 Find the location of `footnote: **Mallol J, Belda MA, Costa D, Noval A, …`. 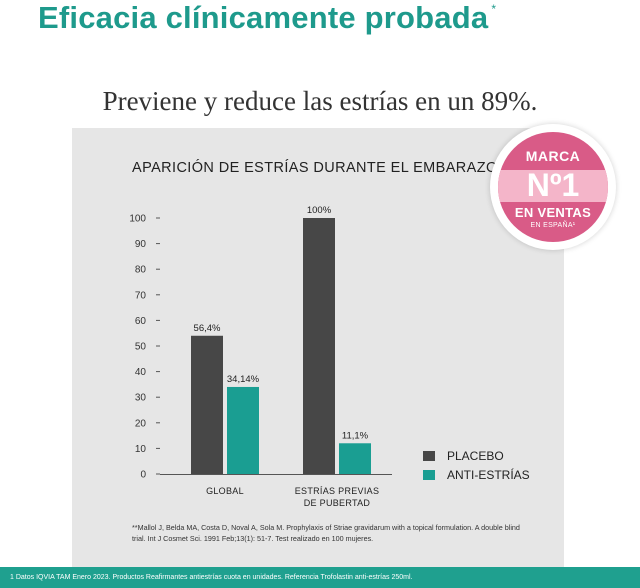

footnote: **Mallol J, Belda MA, Costa D, Noval A, … is located at coordinates (326, 533).